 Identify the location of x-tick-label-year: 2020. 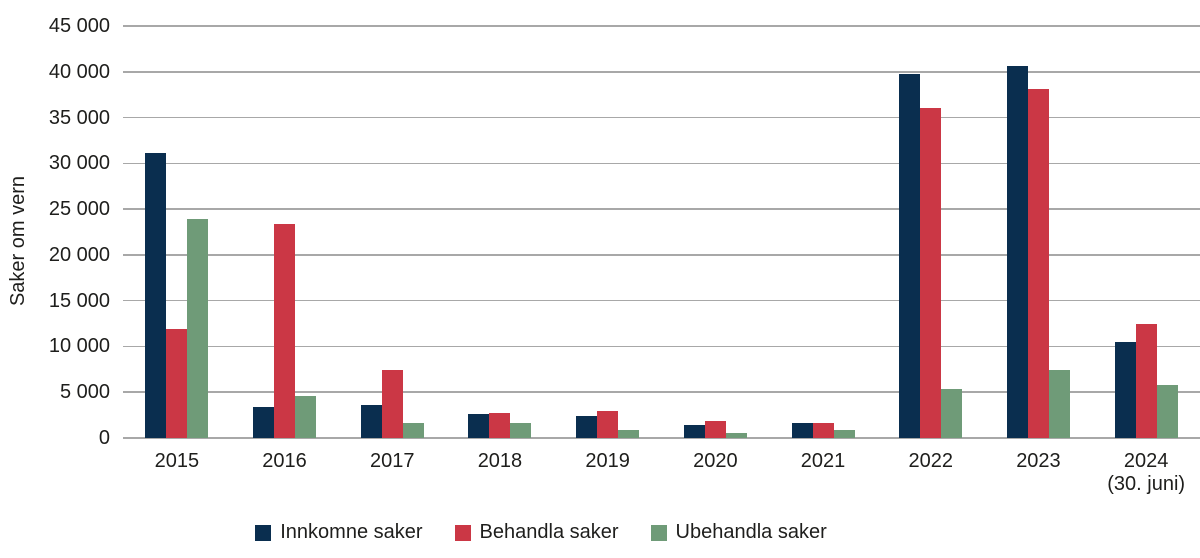
(715, 461).